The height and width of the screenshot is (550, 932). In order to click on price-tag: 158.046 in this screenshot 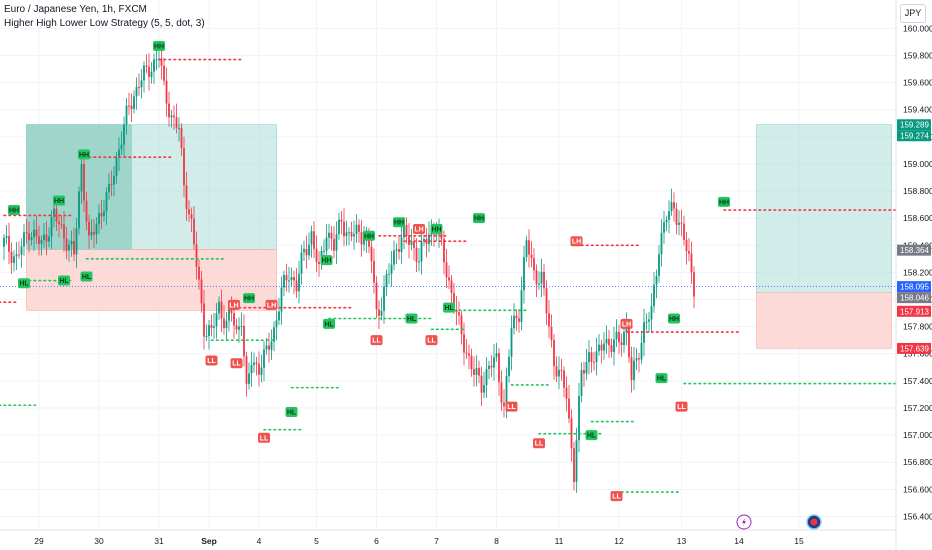, I will do `click(914, 298)`.